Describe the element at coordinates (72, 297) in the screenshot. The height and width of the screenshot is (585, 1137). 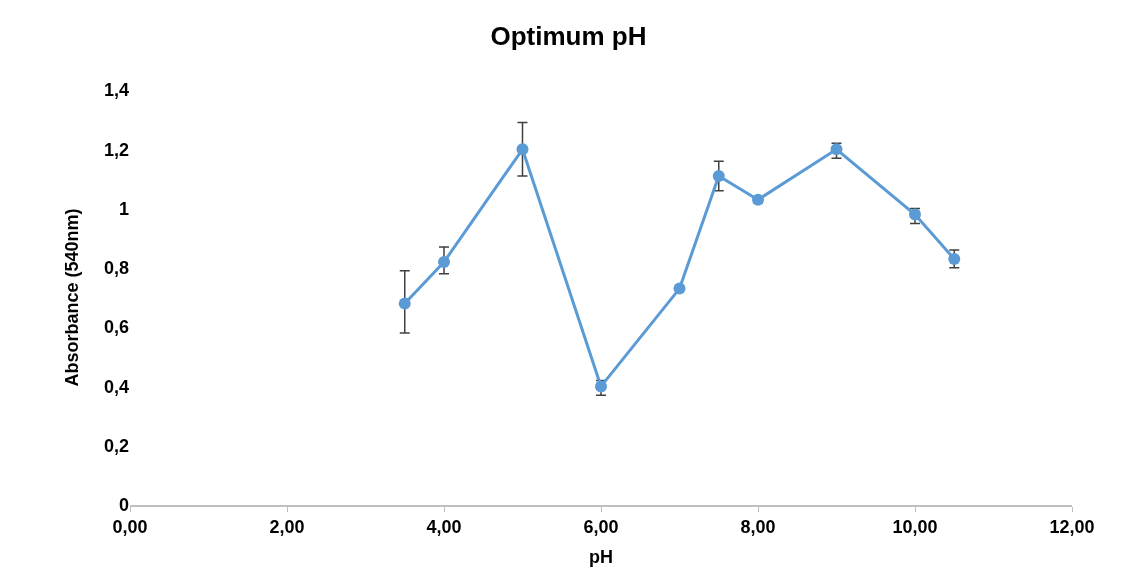
I see `y-axis-title: Absorbance (540nm)` at that location.